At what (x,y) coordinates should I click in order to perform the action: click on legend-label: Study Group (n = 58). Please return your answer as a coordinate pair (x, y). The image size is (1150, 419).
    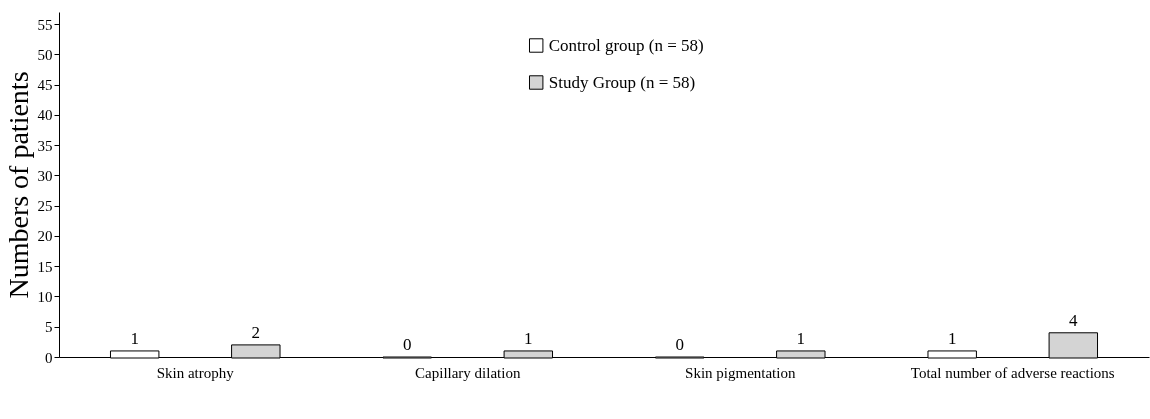
    Looking at the image, I should click on (622, 82).